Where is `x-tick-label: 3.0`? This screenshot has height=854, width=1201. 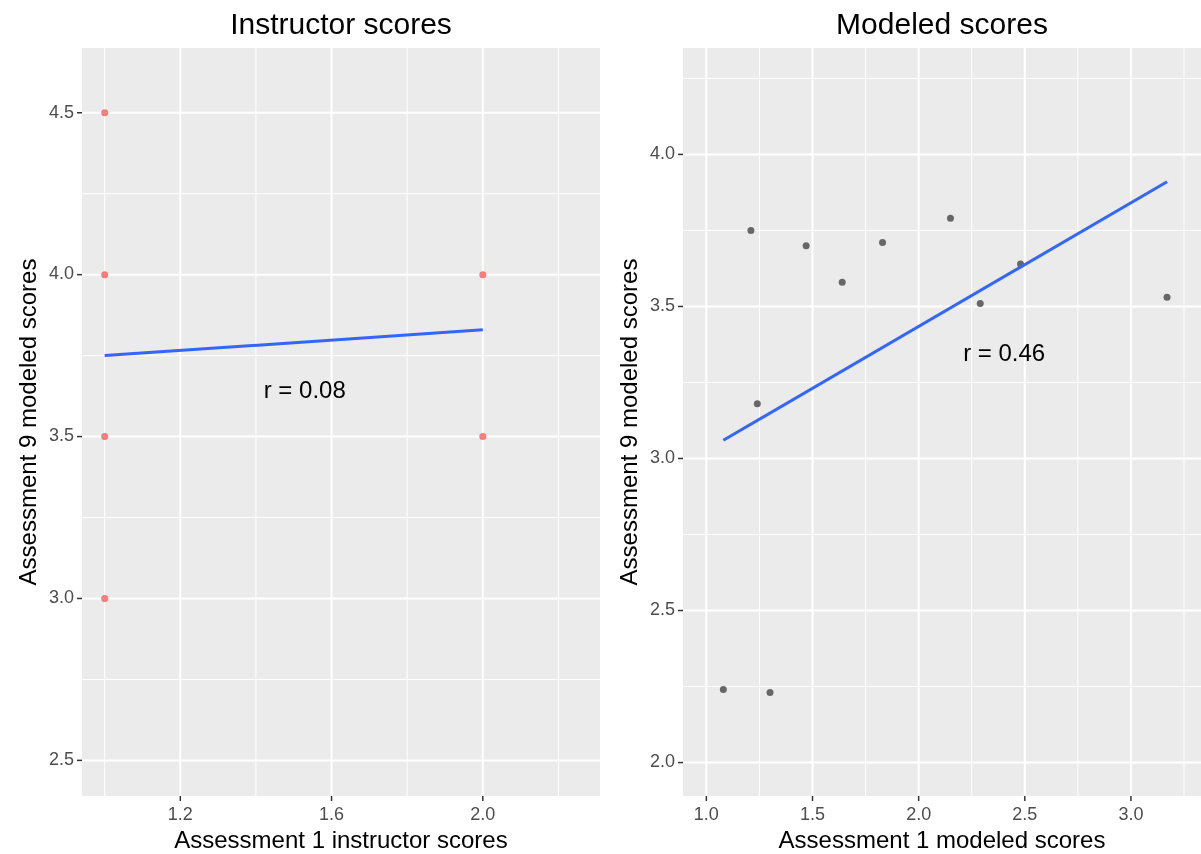 x-tick-label: 3.0 is located at coordinates (1131, 814).